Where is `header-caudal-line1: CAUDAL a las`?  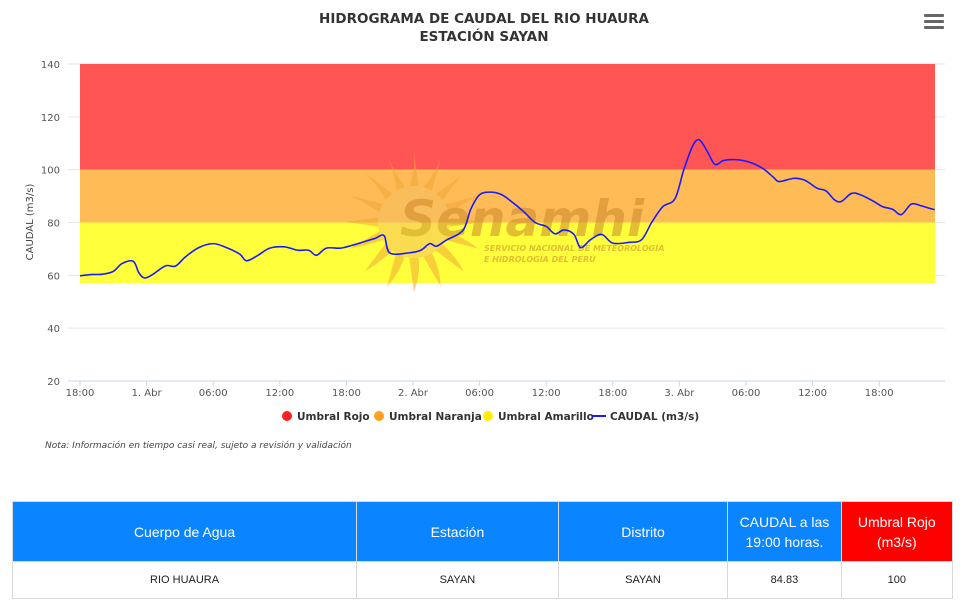 header-caudal-line1: CAUDAL a las is located at coordinates (784, 521).